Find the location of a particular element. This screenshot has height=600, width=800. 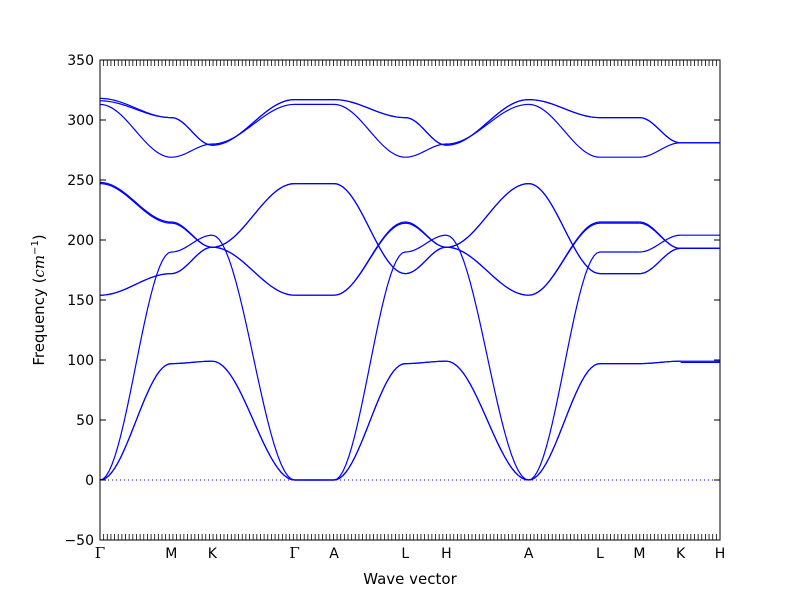

y-tick-label: 350 is located at coordinates (80, 61).